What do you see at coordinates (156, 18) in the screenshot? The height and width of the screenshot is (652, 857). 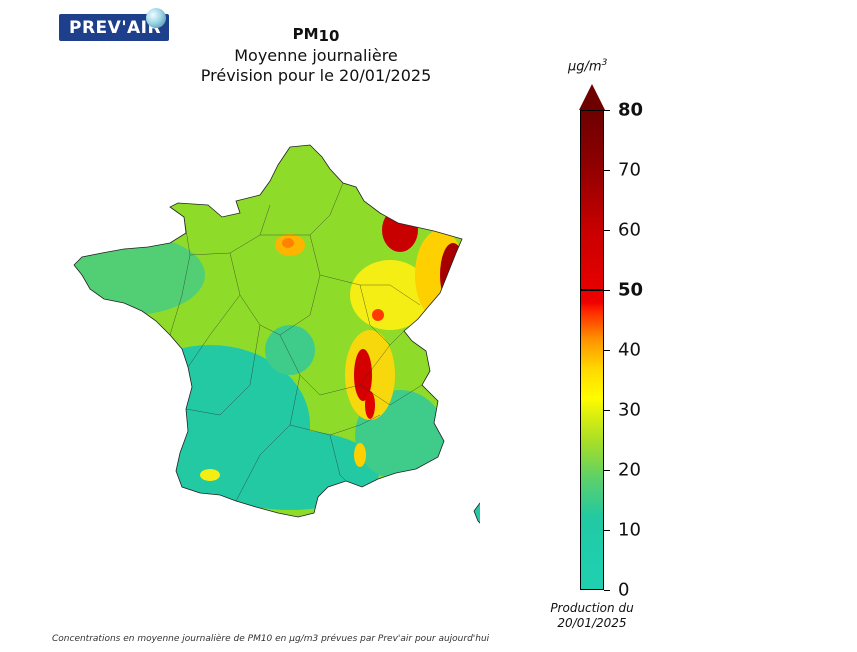 I see `logo-globe-icon` at bounding box center [156, 18].